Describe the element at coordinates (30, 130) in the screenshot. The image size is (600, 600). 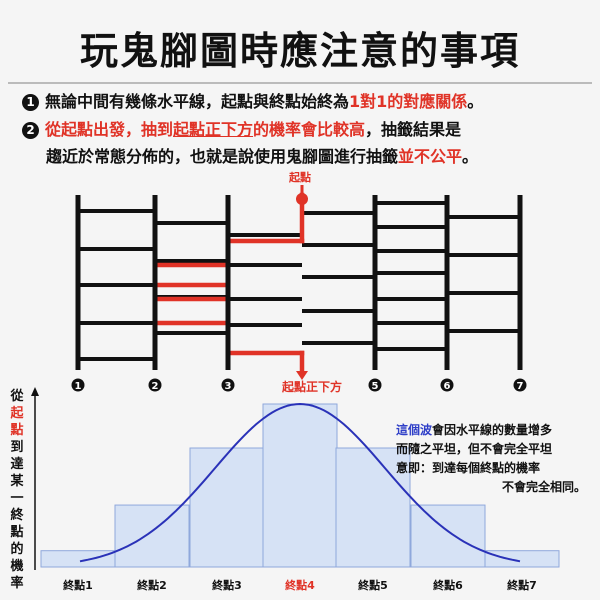
I see `note-2-number: 2` at that location.